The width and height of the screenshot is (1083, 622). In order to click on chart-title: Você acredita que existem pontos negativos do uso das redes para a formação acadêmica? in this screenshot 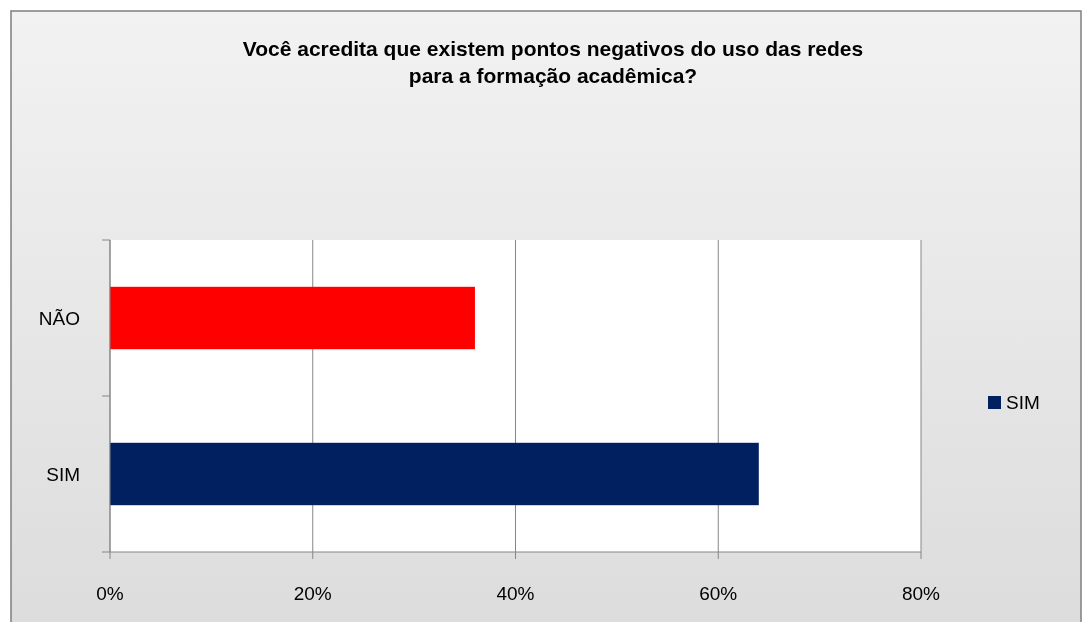, I will do `click(553, 62)`.